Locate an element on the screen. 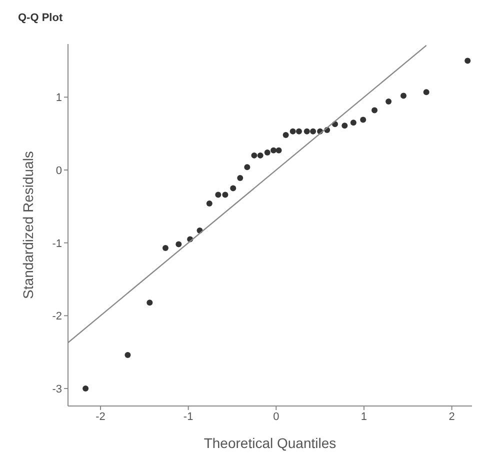 This screenshot has height=461, width=490. y-axis-title: Standardized Residuals is located at coordinates (28, 225).